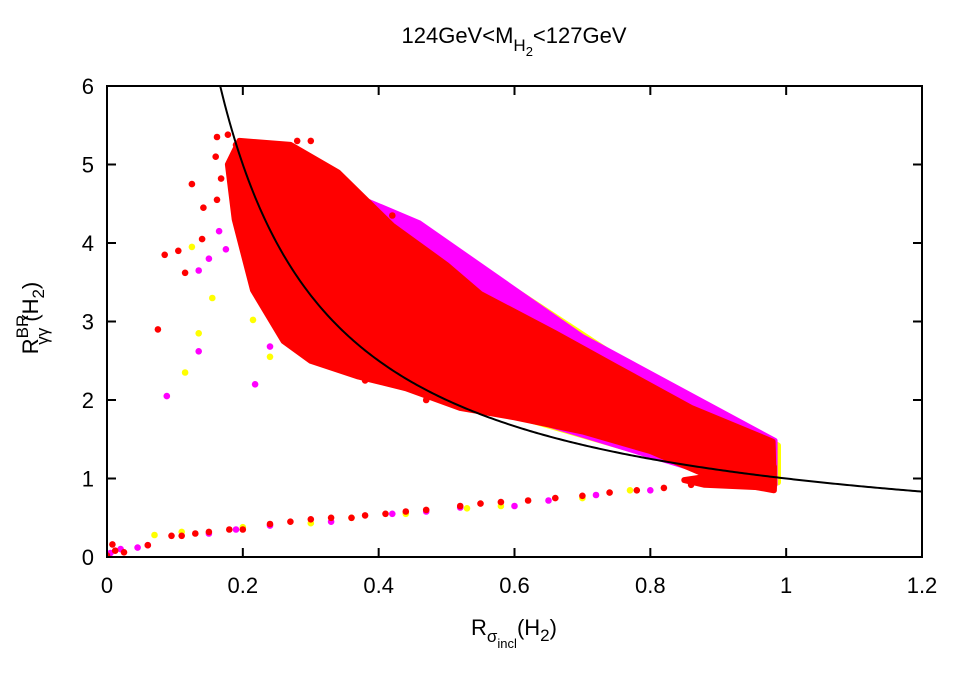  What do you see at coordinates (514, 41) in the screenshot?
I see `chart-title: 124GeV<MH2<127GeV` at bounding box center [514, 41].